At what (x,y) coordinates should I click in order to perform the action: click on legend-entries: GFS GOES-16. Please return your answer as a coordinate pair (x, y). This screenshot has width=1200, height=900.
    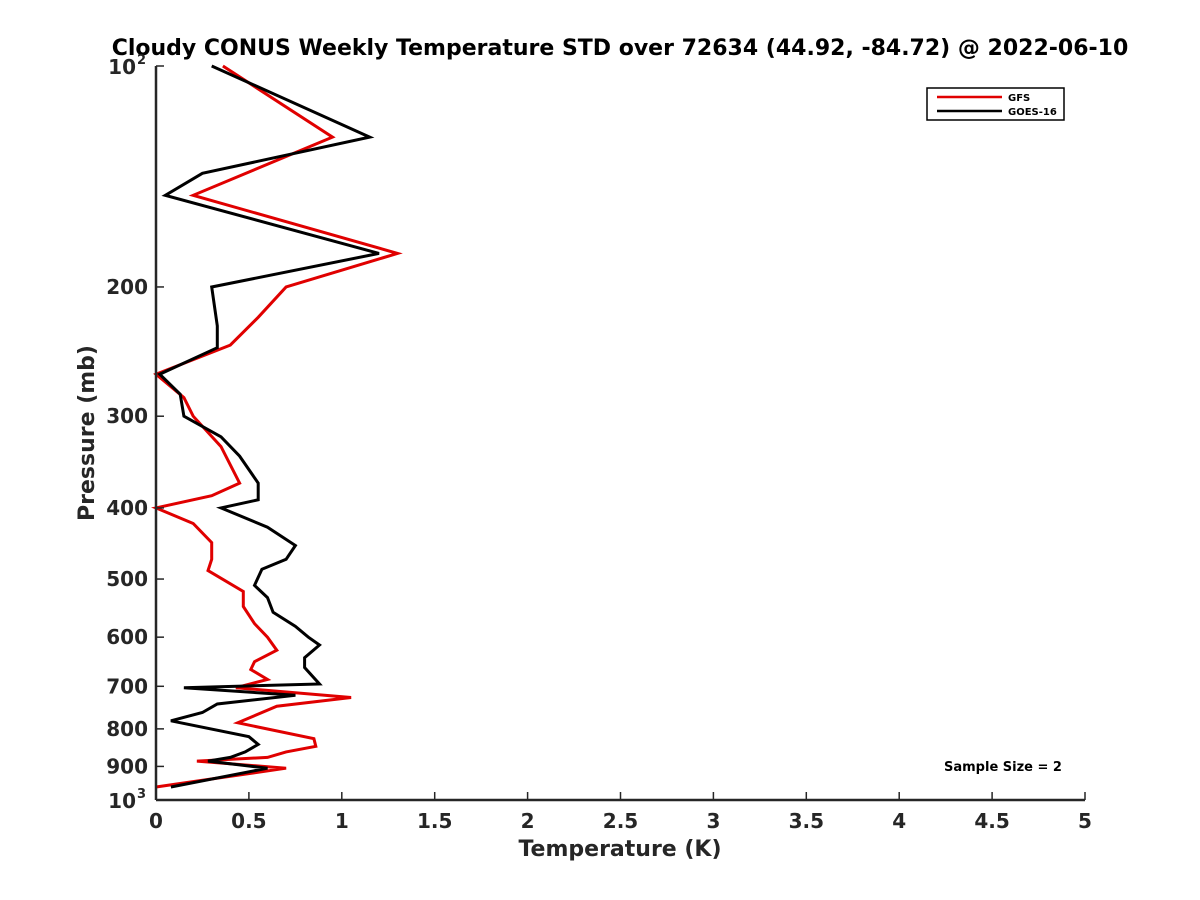
    Looking at the image, I should click on (997, 105).